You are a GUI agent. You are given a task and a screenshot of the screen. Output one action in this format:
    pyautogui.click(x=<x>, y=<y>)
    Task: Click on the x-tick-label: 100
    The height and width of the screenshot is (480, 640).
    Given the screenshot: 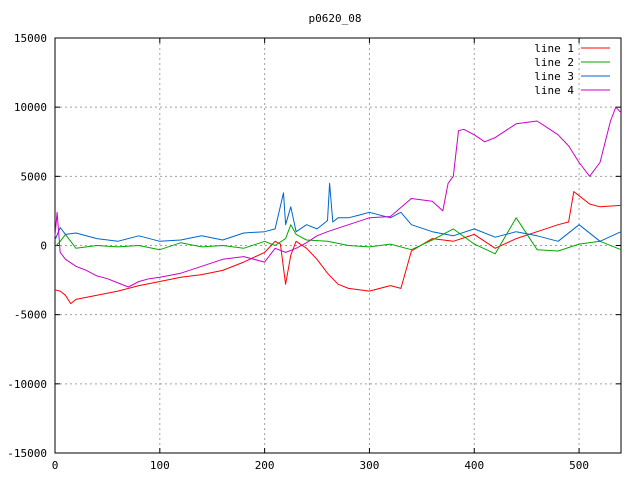 What is the action you would take?
    pyautogui.click(x=160, y=465)
    